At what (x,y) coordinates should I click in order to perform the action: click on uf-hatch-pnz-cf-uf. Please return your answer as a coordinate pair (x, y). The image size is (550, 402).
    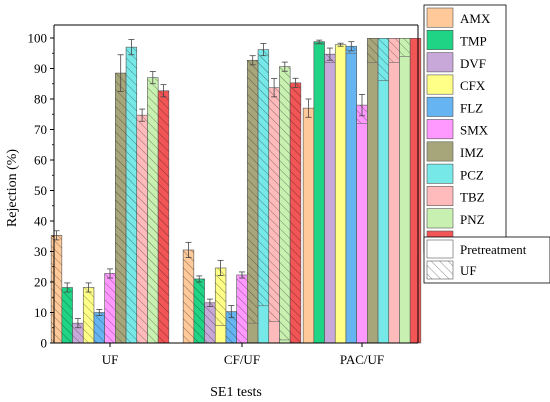
    Looking at the image, I should click on (285, 203).